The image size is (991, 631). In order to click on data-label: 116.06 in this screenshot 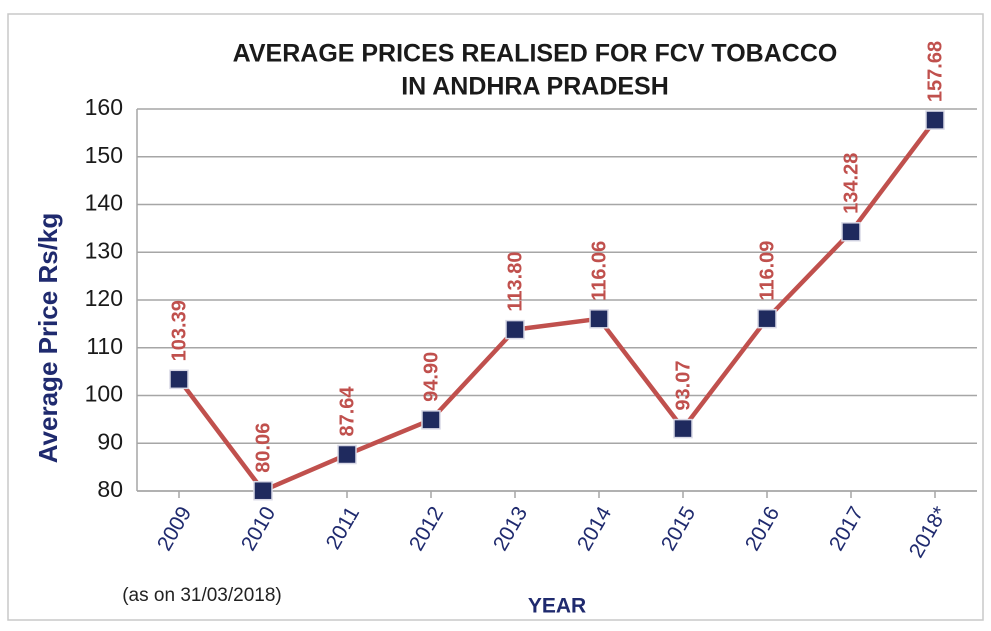, I will do `click(599, 271)`.